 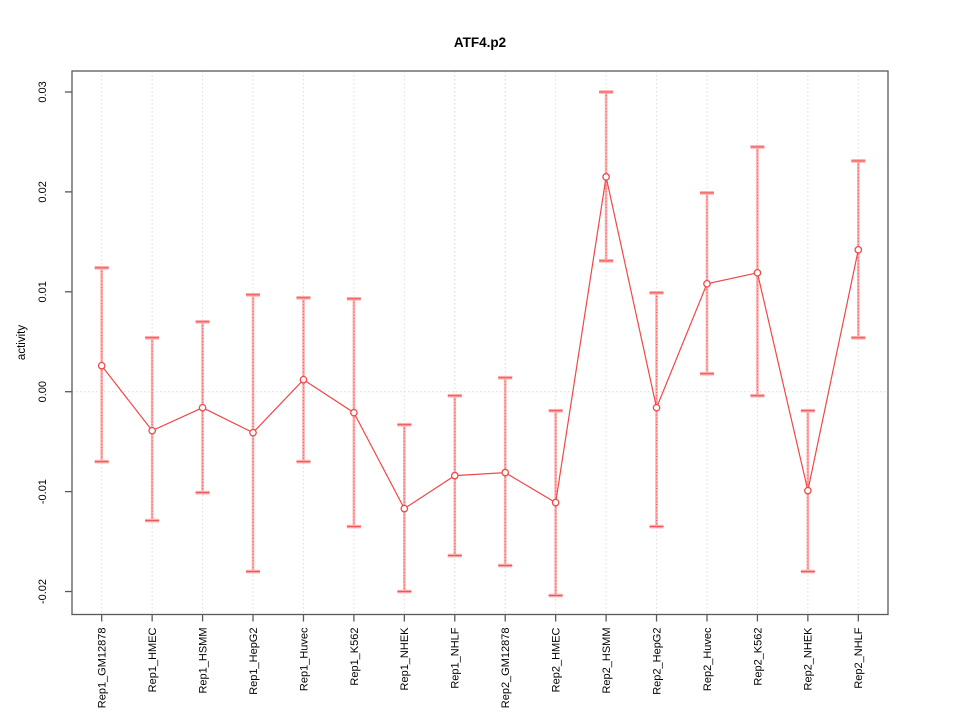 I want to click on chart-title: ATF4.p2, so click(x=480, y=42).